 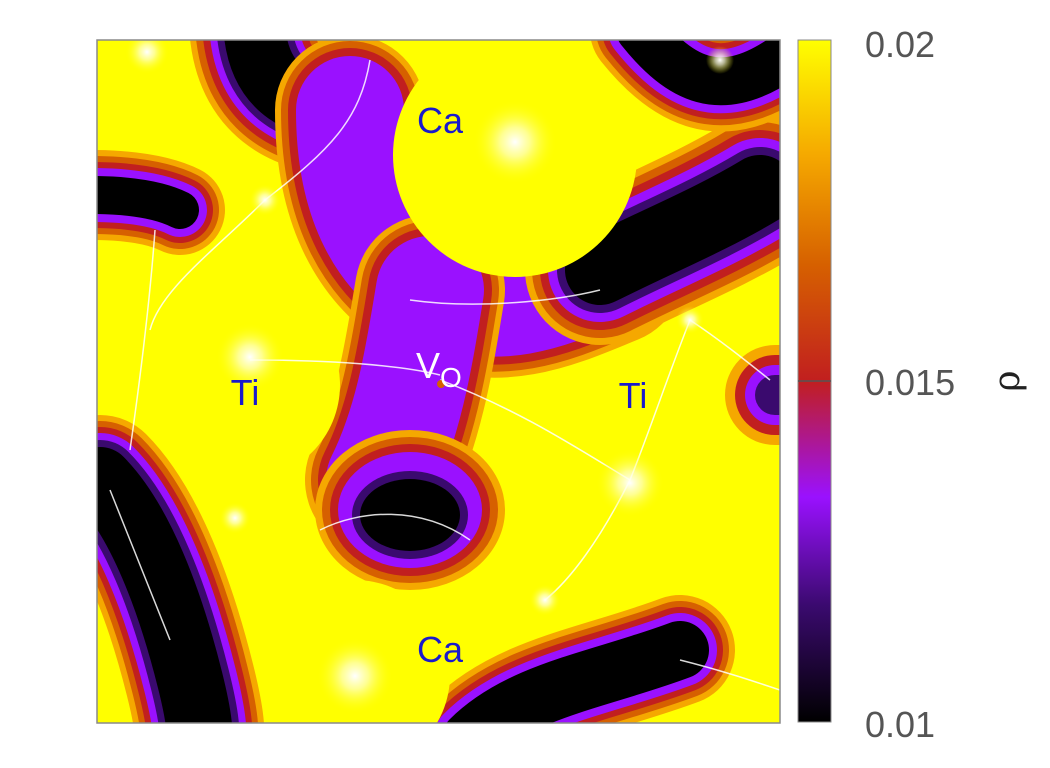 What do you see at coordinates (440, 649) in the screenshot?
I see `atom-label-ca-bottom: Ca` at bounding box center [440, 649].